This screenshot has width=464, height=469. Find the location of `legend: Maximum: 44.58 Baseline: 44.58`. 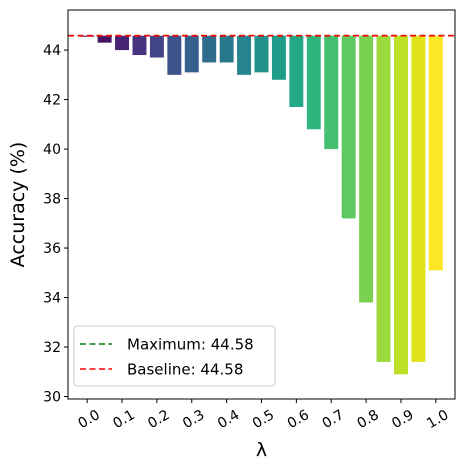

legend: Maximum: 44.58 Baseline: 44.58 is located at coordinates (174, 356).